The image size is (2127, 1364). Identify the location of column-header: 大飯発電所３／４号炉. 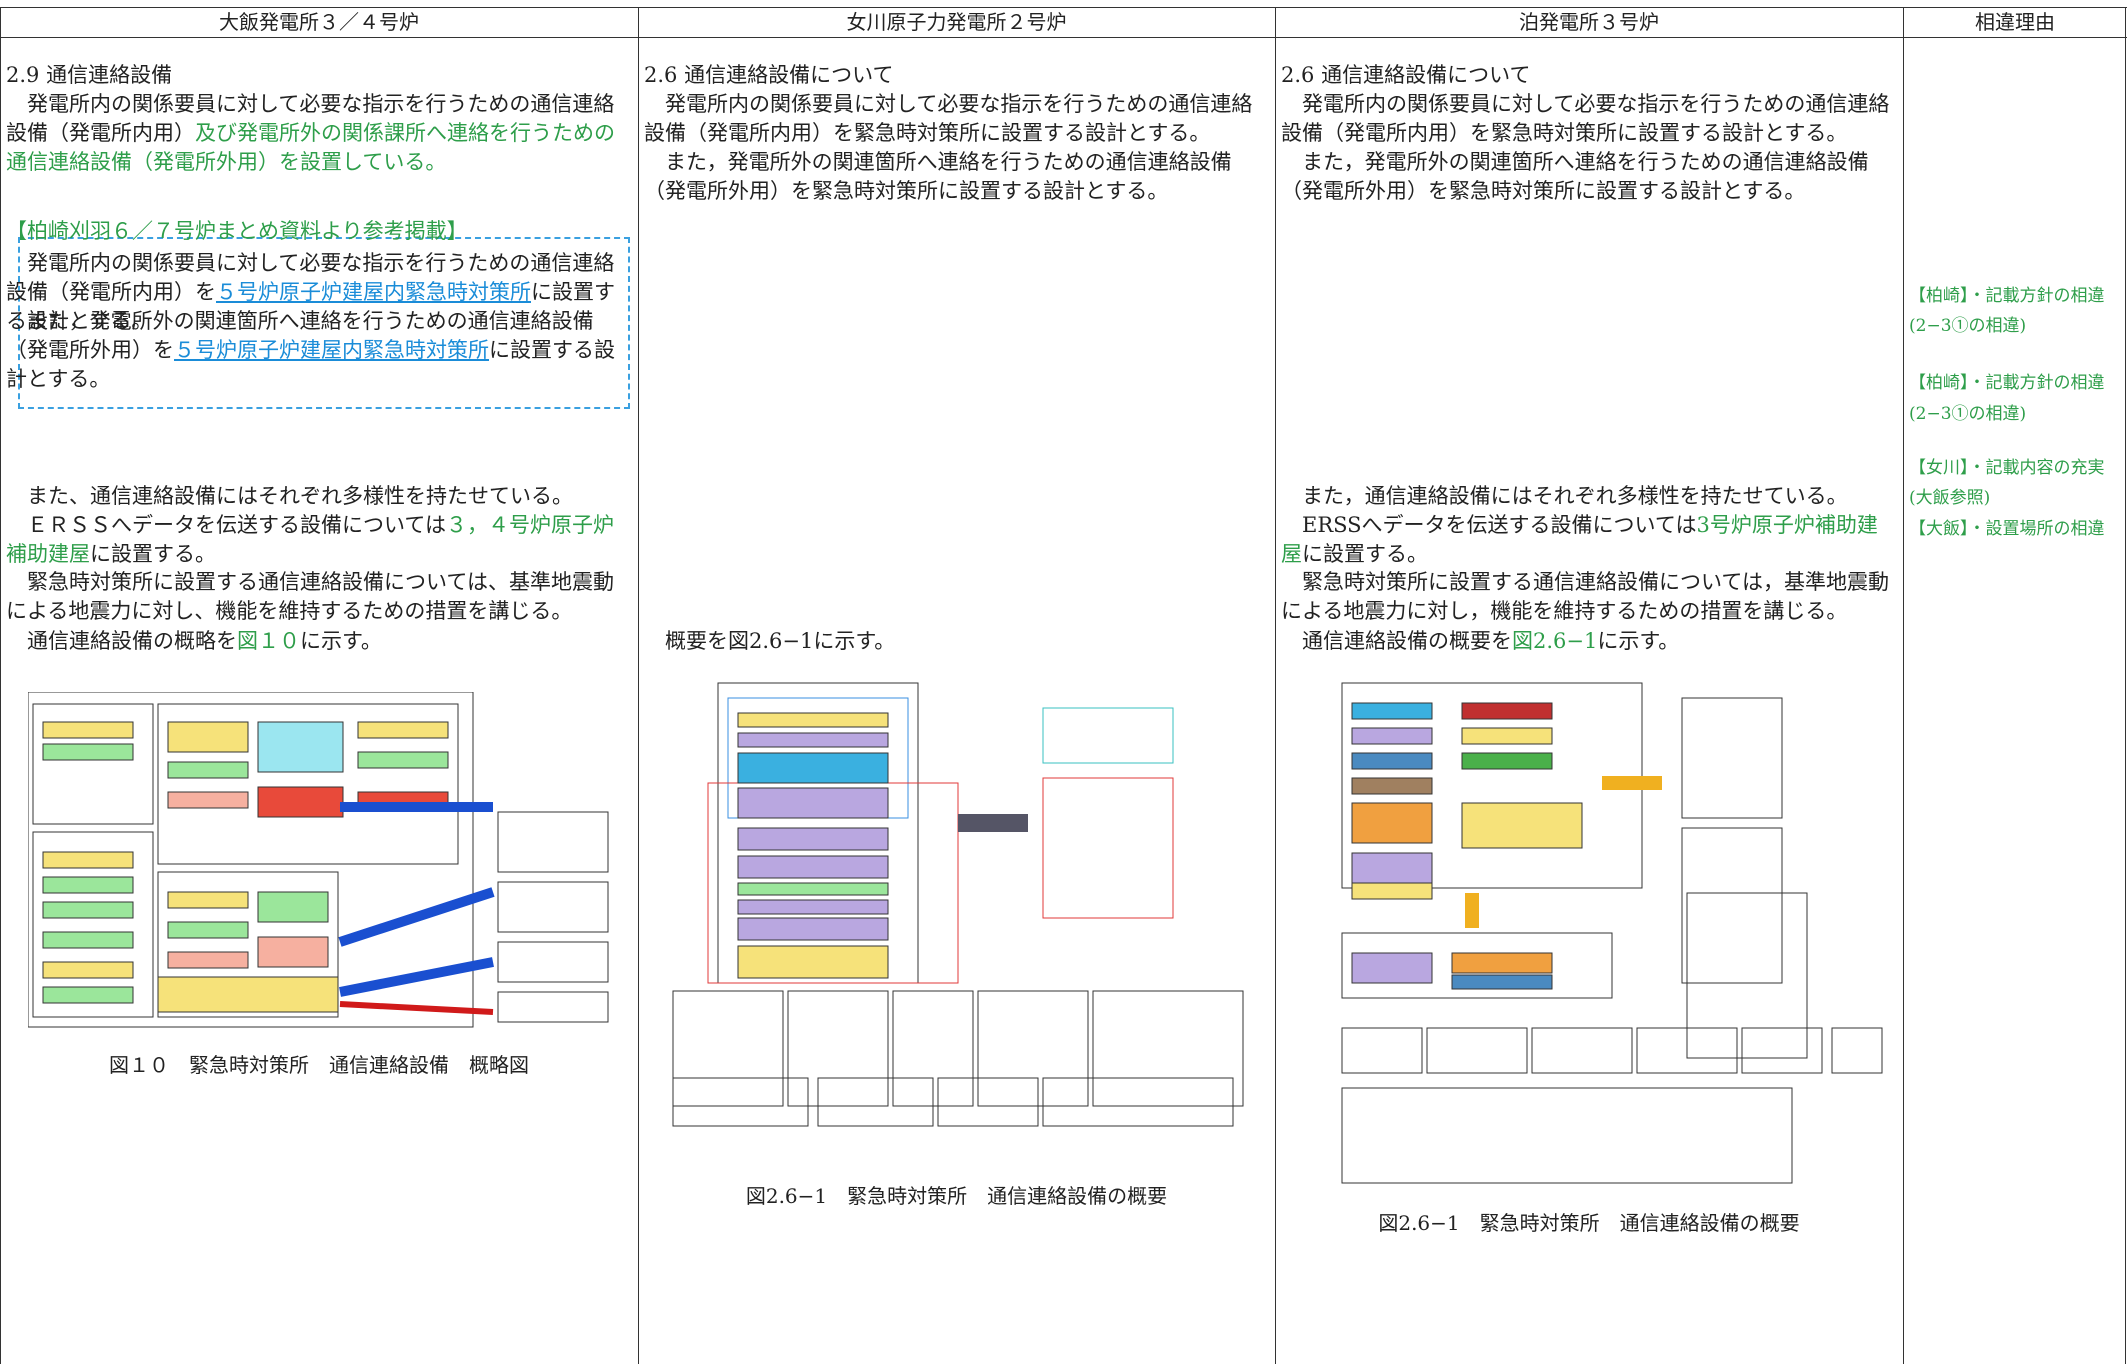
(319, 22).